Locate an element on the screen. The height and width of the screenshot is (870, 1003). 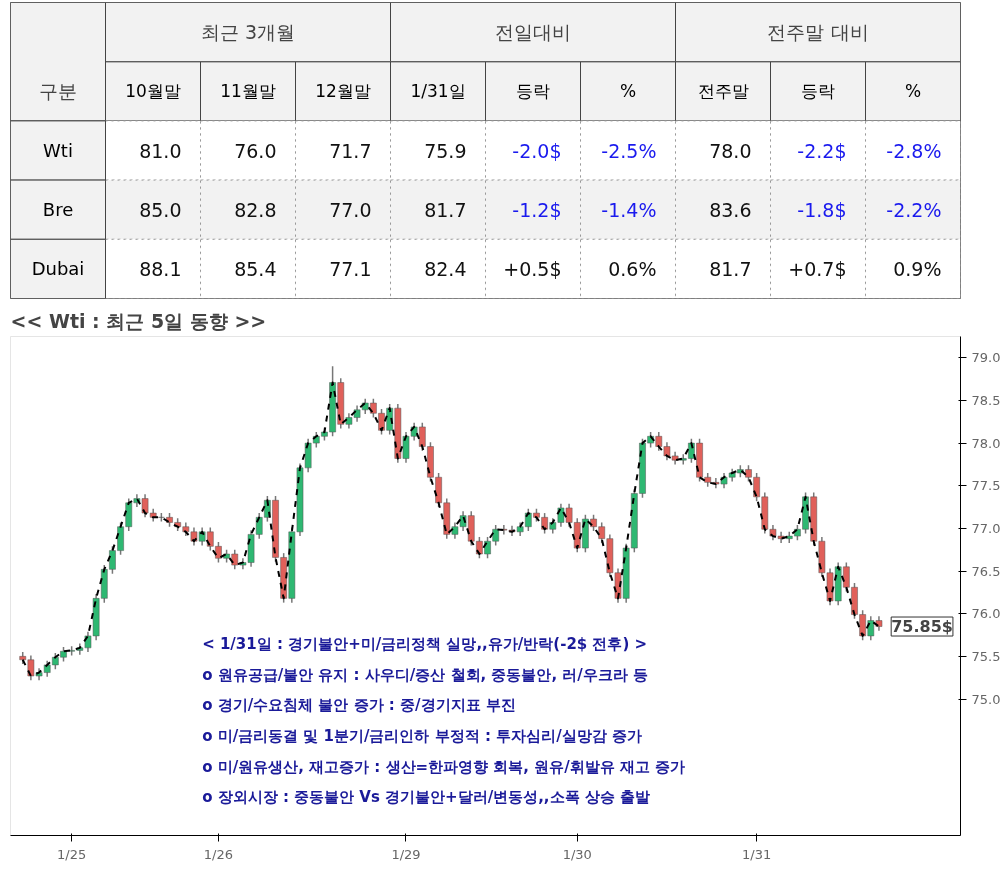
data-label: +0.5$ is located at coordinates (532, 268).